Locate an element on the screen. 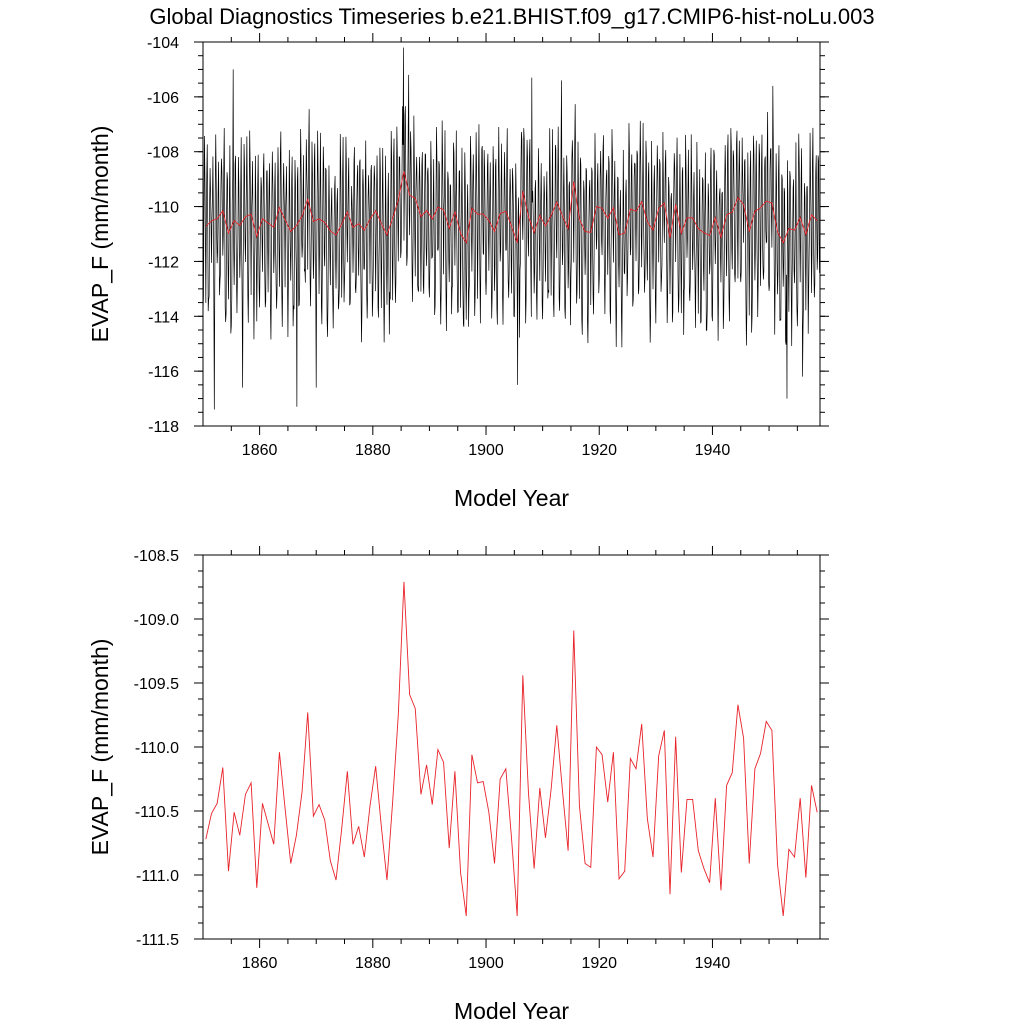 Image resolution: width=1024 pixels, height=1024 pixels. y-tick-label: -116 is located at coordinates (163, 372).